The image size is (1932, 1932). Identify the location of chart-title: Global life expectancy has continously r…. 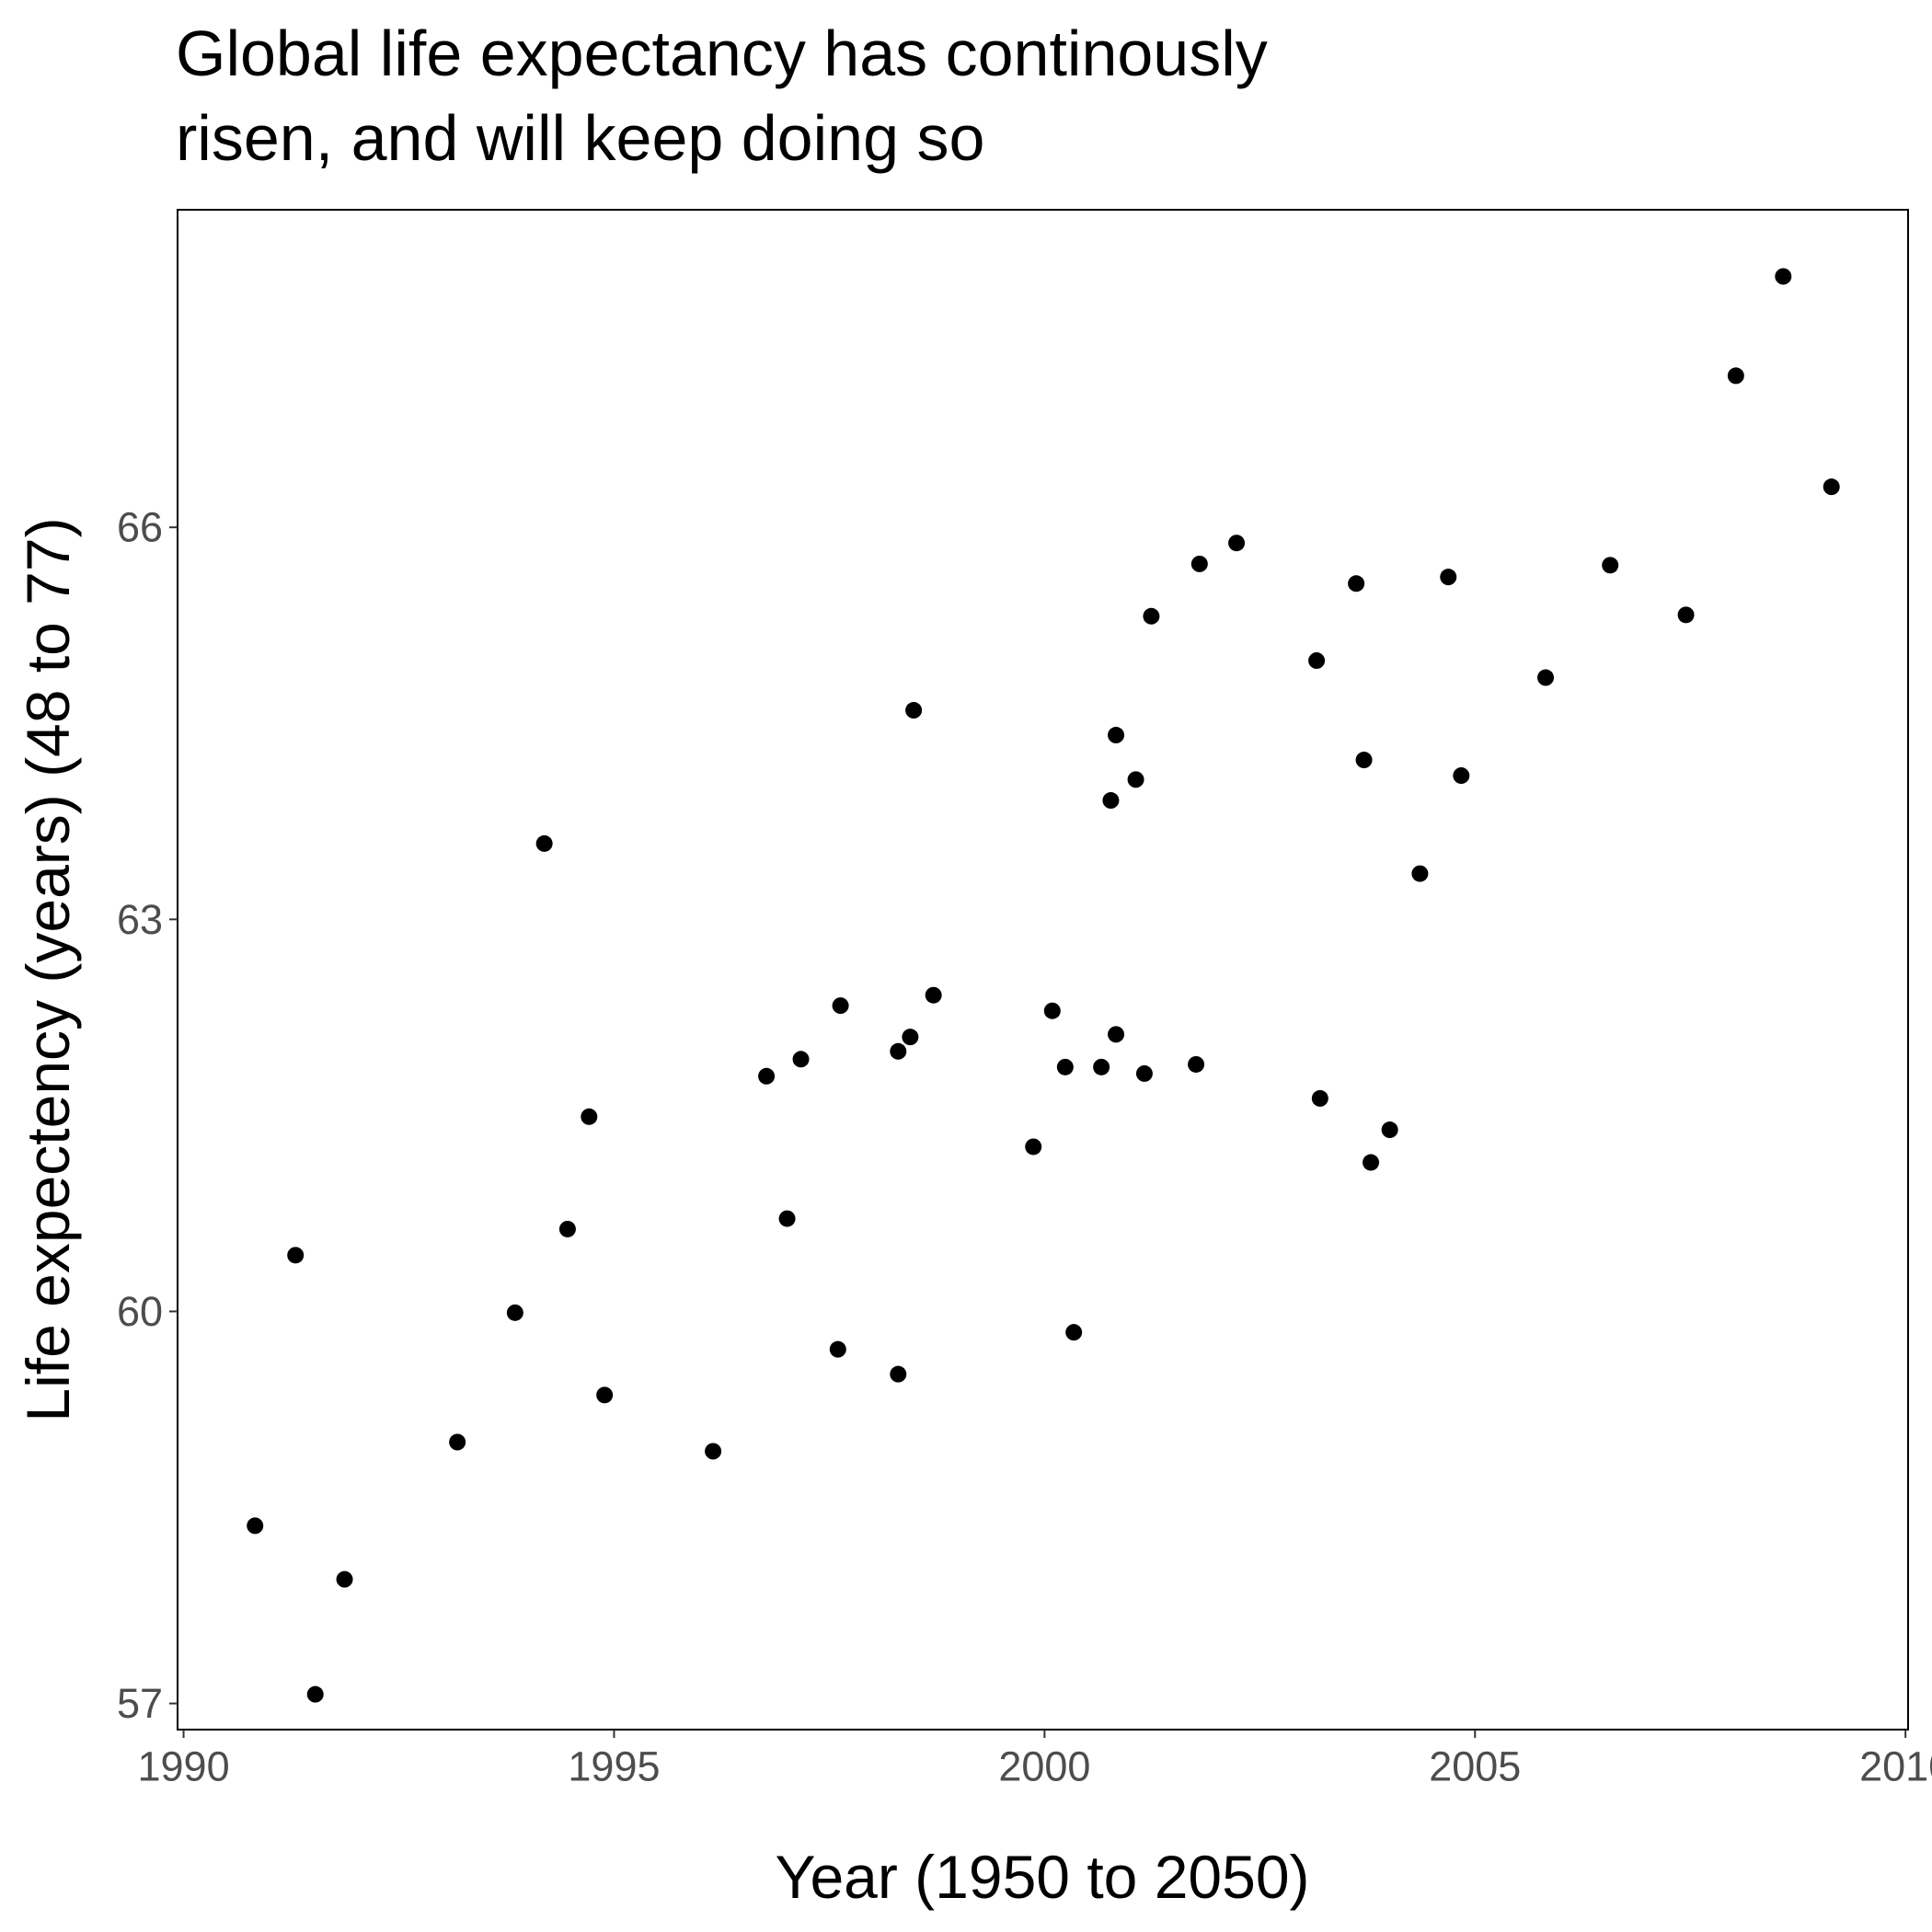
(722, 95).